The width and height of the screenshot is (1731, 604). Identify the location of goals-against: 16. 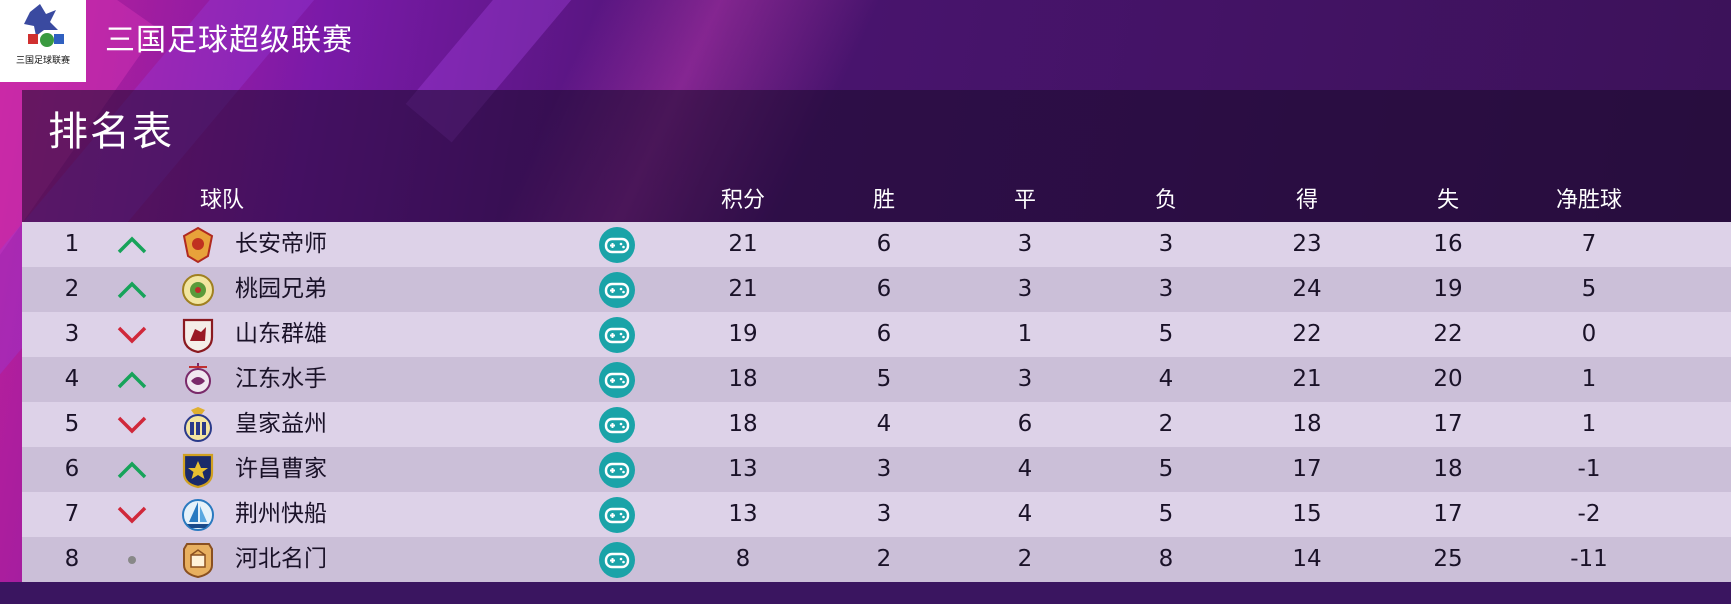
(1448, 244).